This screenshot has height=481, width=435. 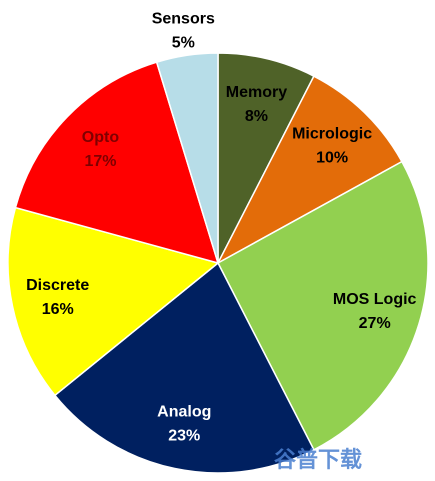 I want to click on slice-label: MOS Logic, so click(x=375, y=299).